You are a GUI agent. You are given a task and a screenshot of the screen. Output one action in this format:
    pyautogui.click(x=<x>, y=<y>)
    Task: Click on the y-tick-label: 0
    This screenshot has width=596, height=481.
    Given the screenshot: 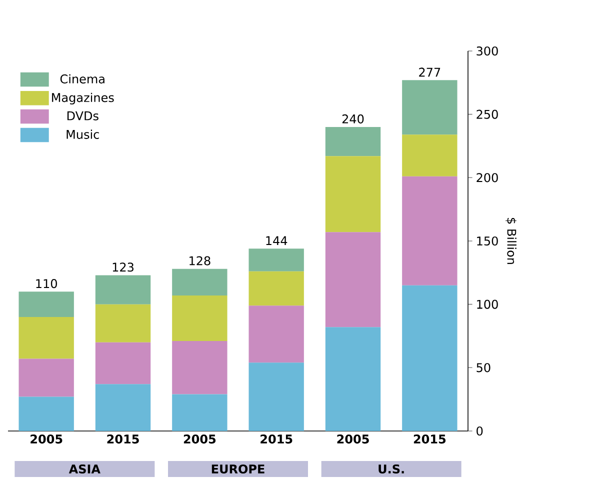 What is the action you would take?
    pyautogui.click(x=479, y=431)
    